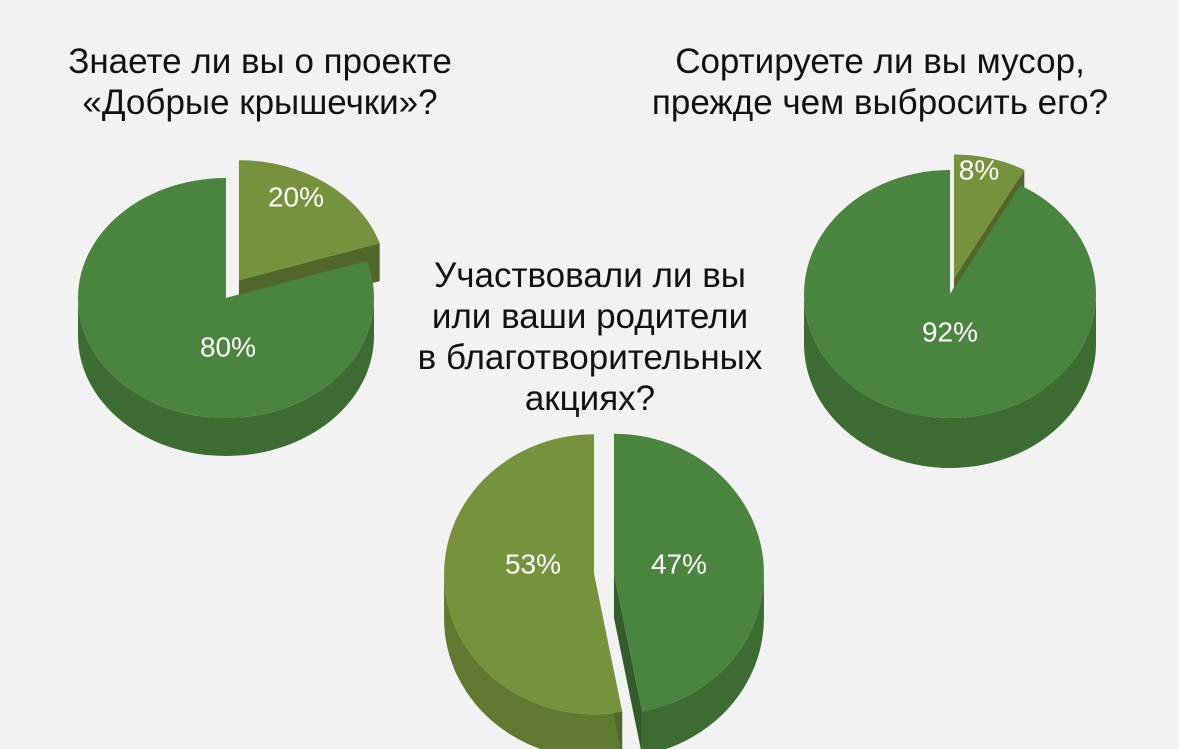 This screenshot has height=749, width=1179. Describe the element at coordinates (296, 196) in the screenshot. I see `pie-0-label-0: 20%` at that location.